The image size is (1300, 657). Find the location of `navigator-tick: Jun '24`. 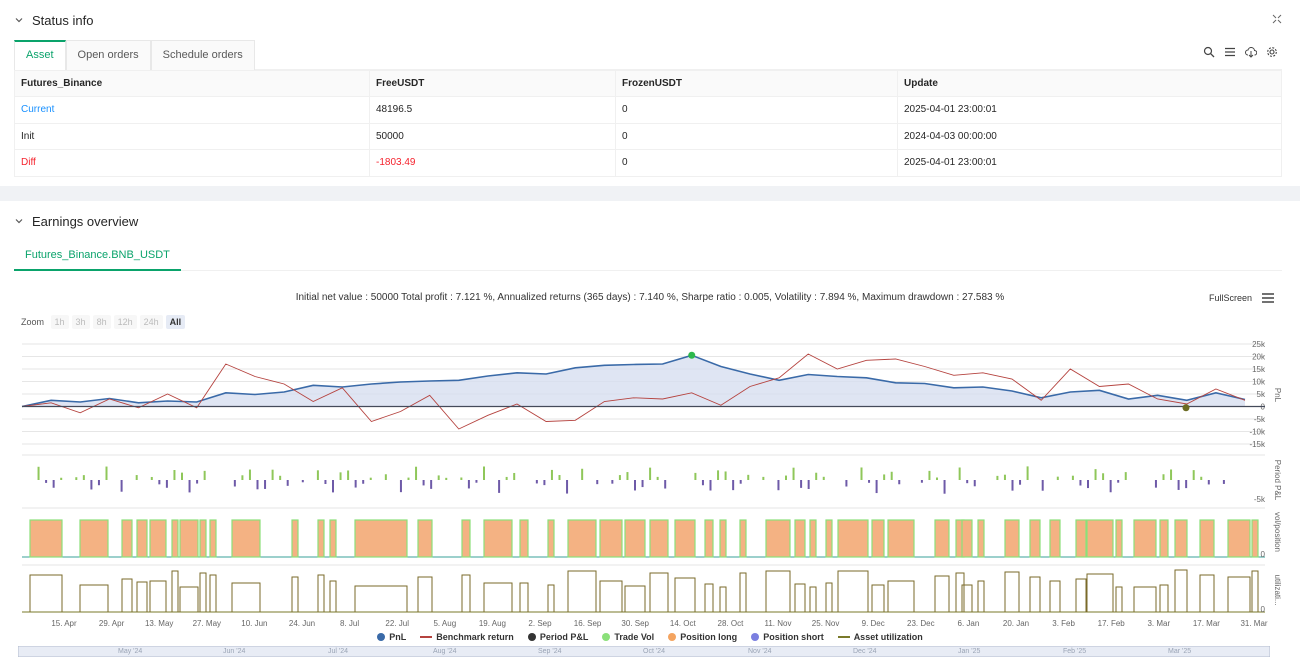

navigator-tick: Jun '24 is located at coordinates (234, 651).